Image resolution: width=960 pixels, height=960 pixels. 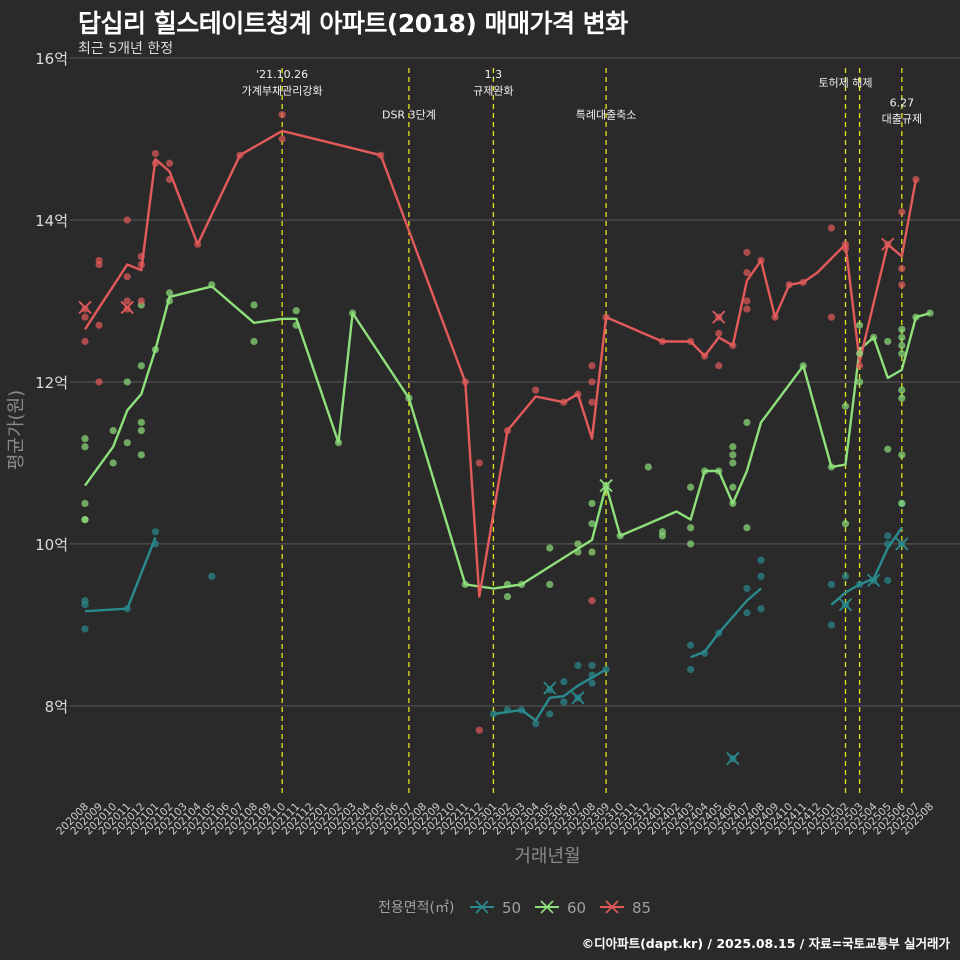 What do you see at coordinates (51, 221) in the screenshot?
I see `y-tick-label: 14억` at bounding box center [51, 221].